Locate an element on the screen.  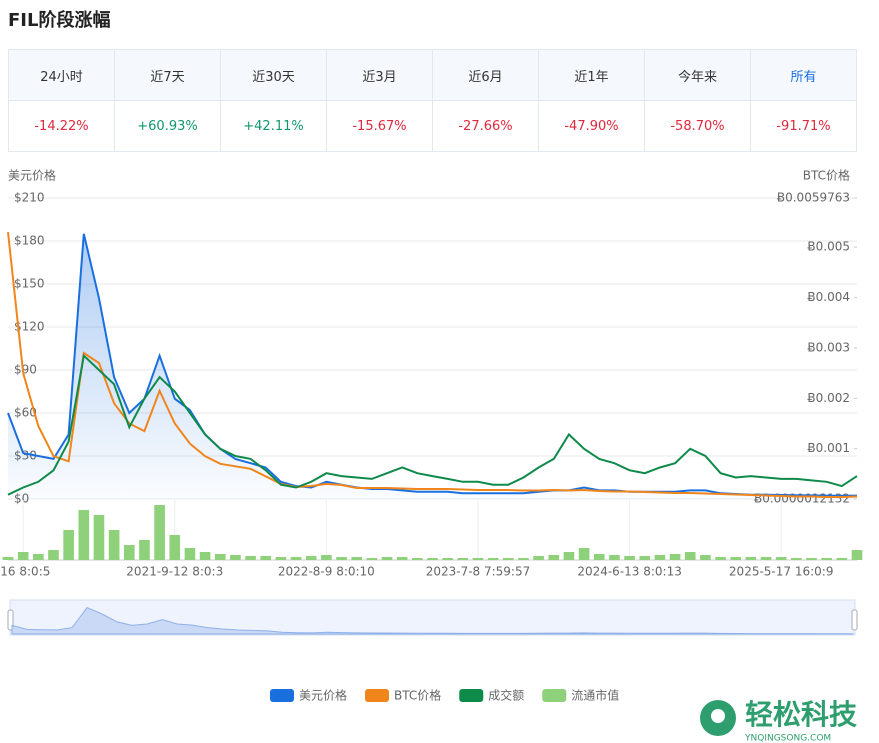
x-tick-label: 2021-9-12 8:0:3 is located at coordinates (174, 572).